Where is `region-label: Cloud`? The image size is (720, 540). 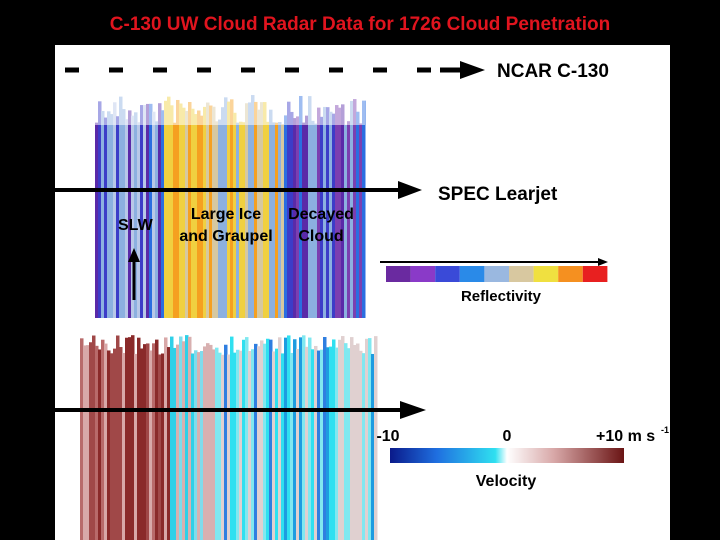
region-label: Cloud is located at coordinates (320, 236).